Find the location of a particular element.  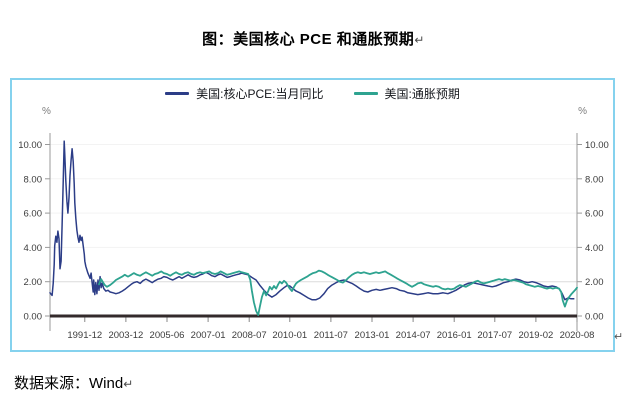

data-source-text: 数据来源：Wind is located at coordinates (69, 383).